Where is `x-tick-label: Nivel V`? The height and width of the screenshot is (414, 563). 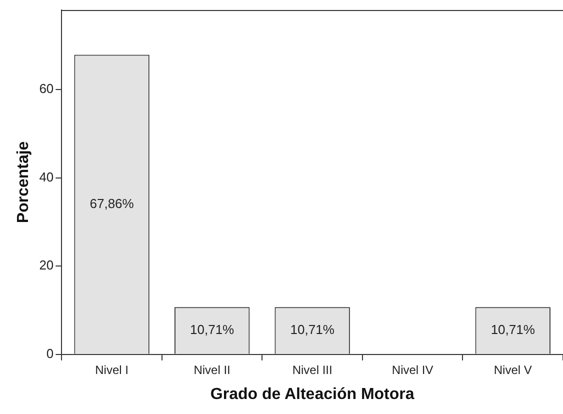
x-tick-label: Nivel V is located at coordinates (513, 369).